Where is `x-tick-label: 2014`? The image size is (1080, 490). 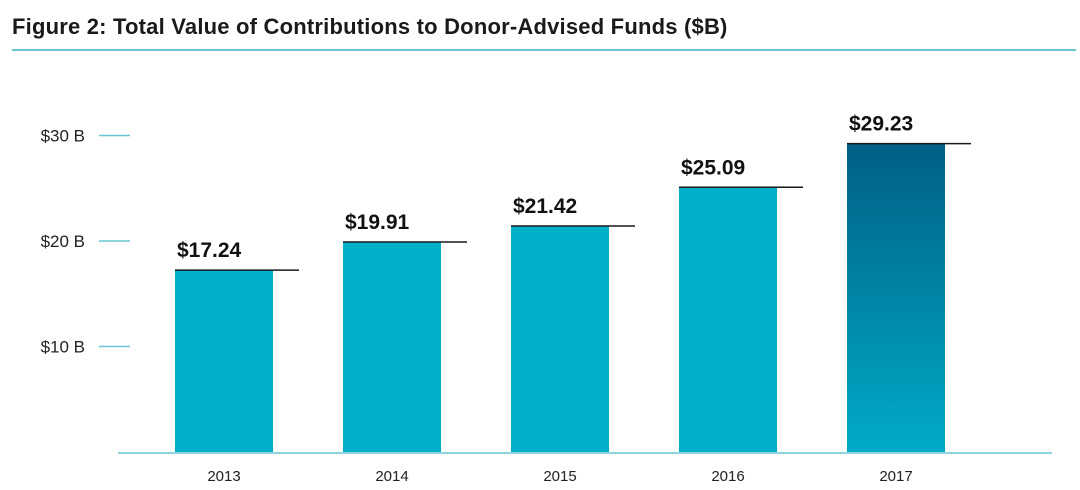 x-tick-label: 2014 is located at coordinates (391, 476).